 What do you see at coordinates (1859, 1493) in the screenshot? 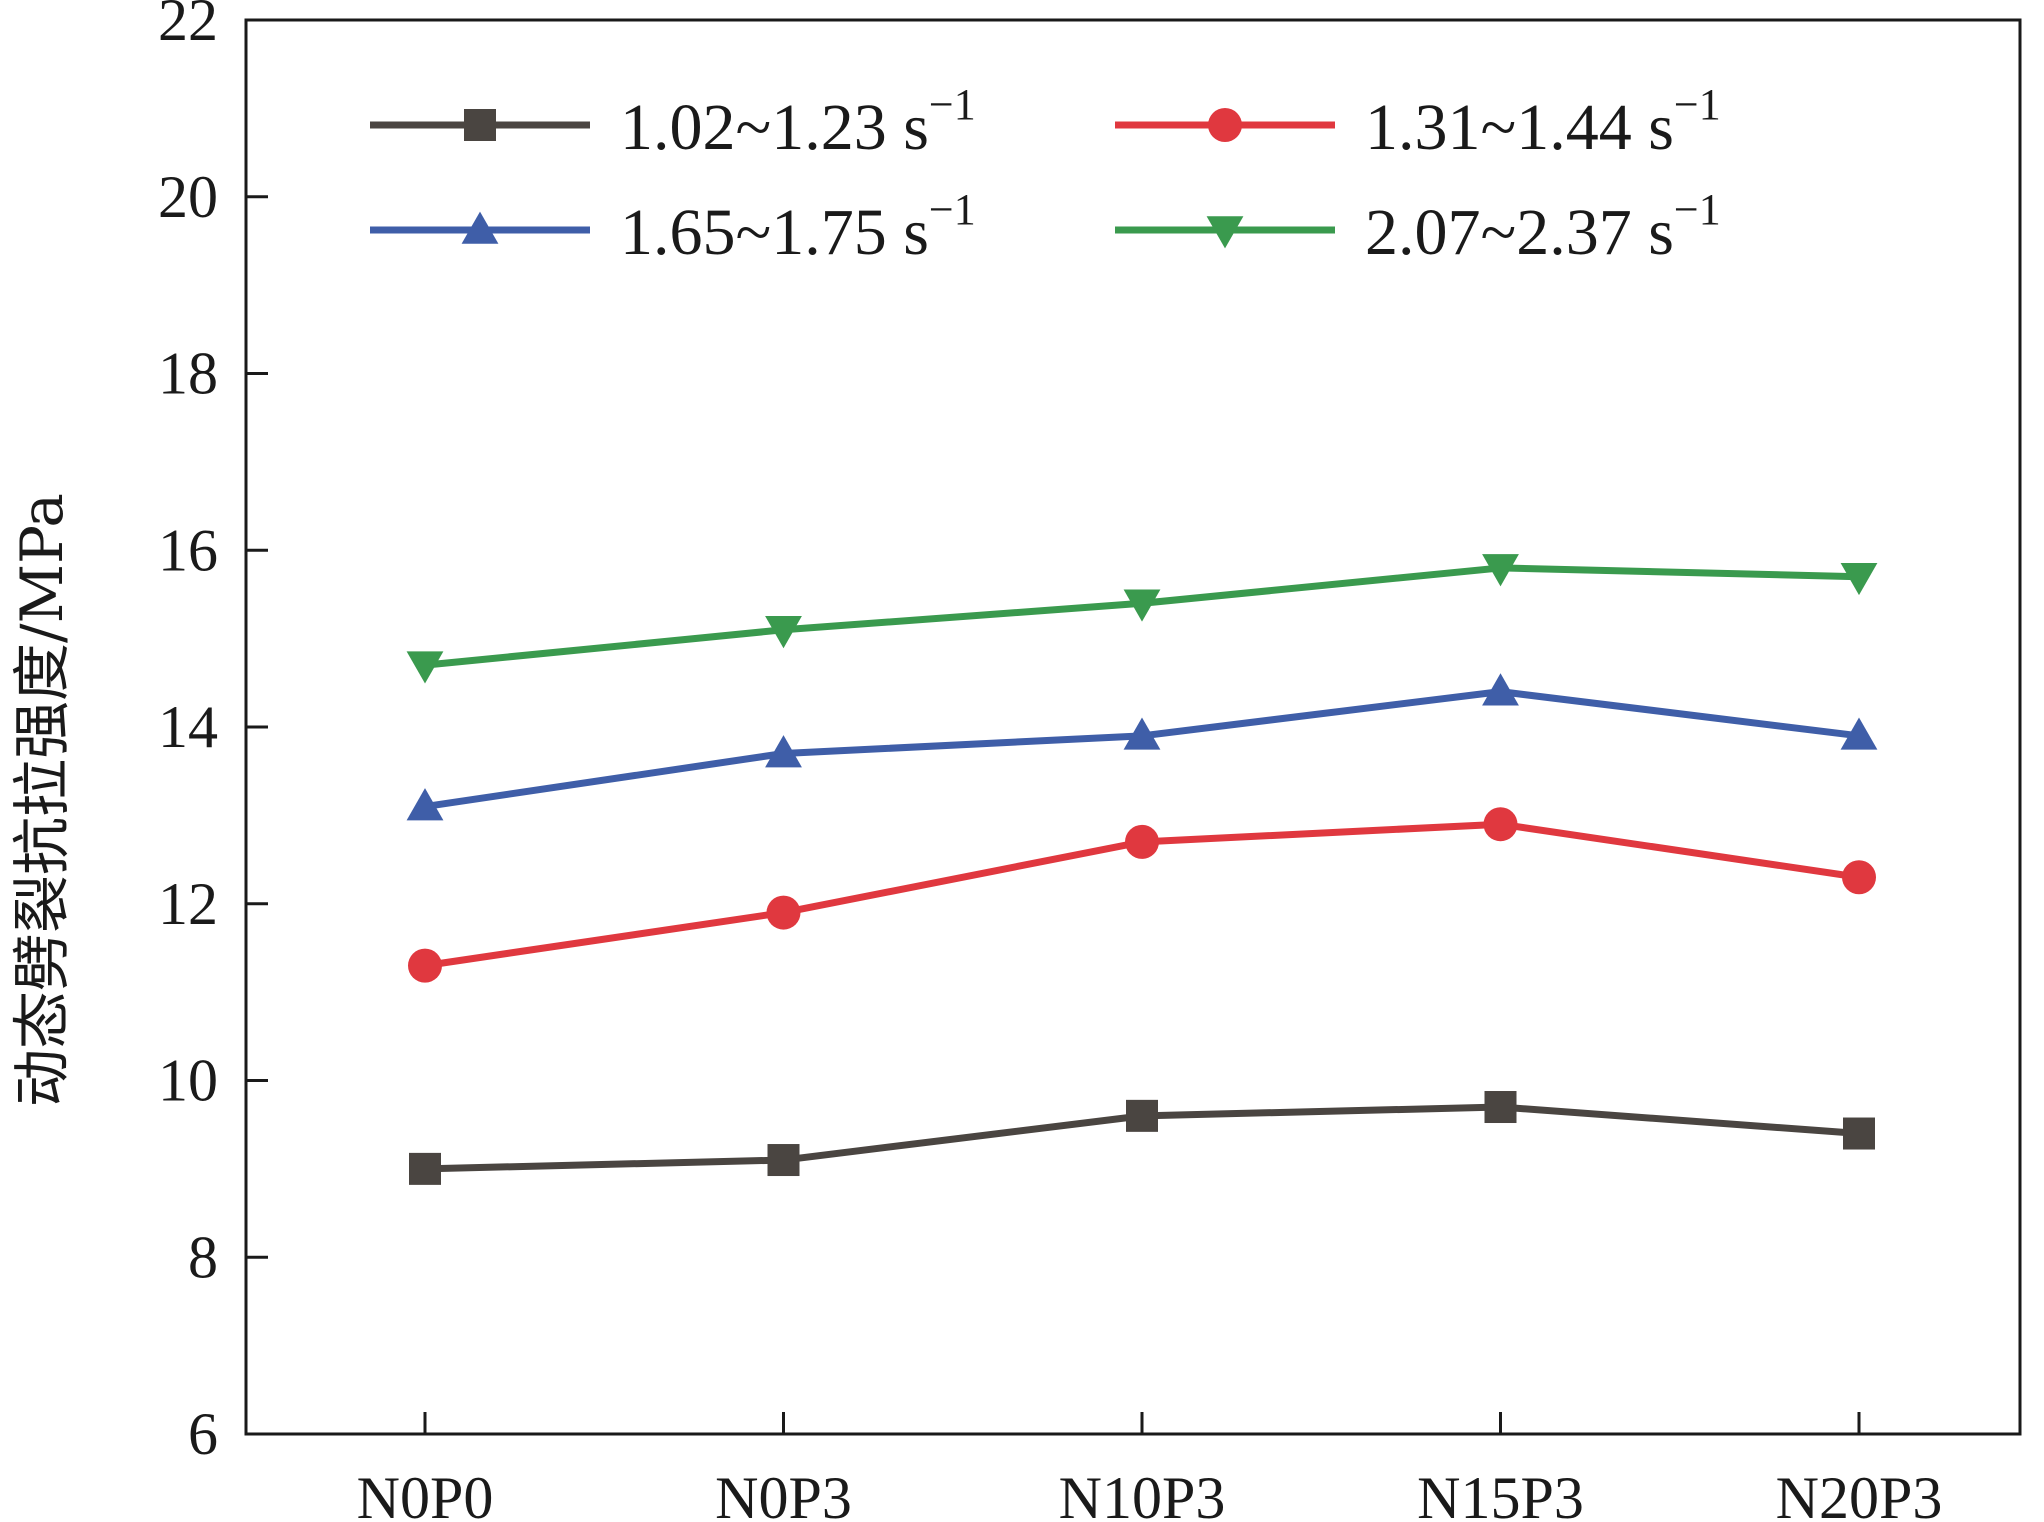
I see `x-tick-label: N20P3` at bounding box center [1859, 1493].